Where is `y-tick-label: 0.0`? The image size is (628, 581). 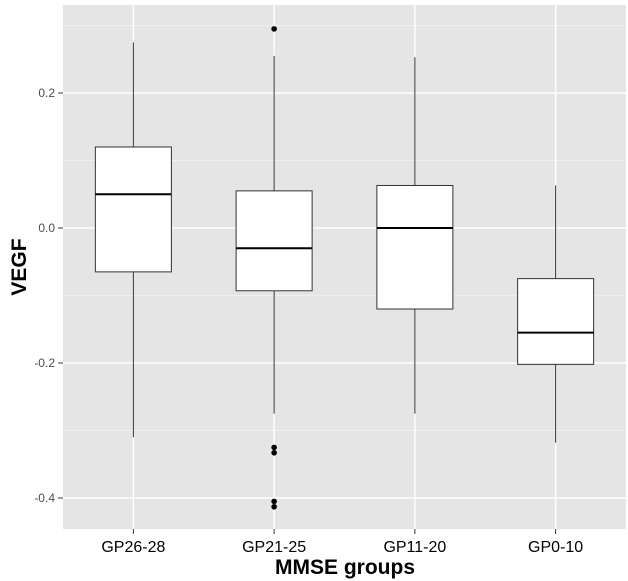
y-tick-label: 0.0 is located at coordinates (46, 228).